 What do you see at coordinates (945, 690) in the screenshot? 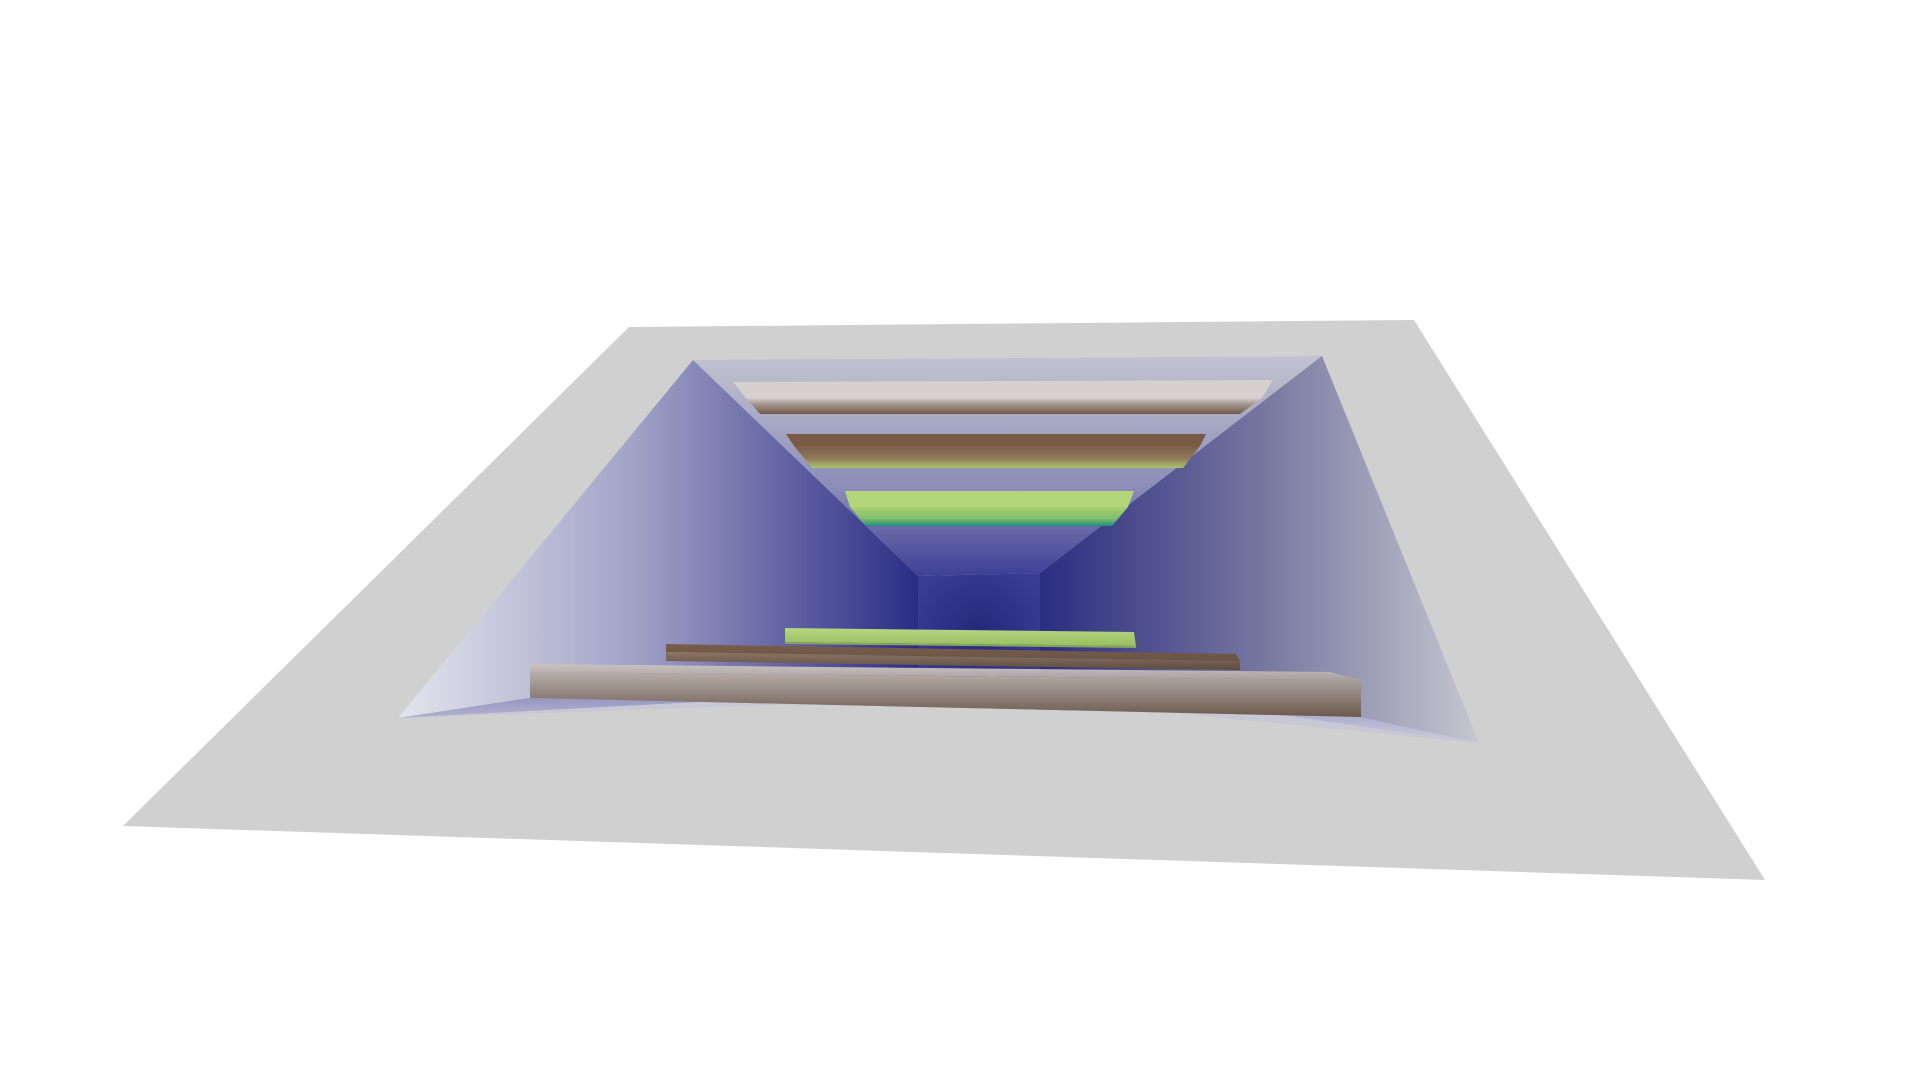
I see `lower-step-light` at bounding box center [945, 690].